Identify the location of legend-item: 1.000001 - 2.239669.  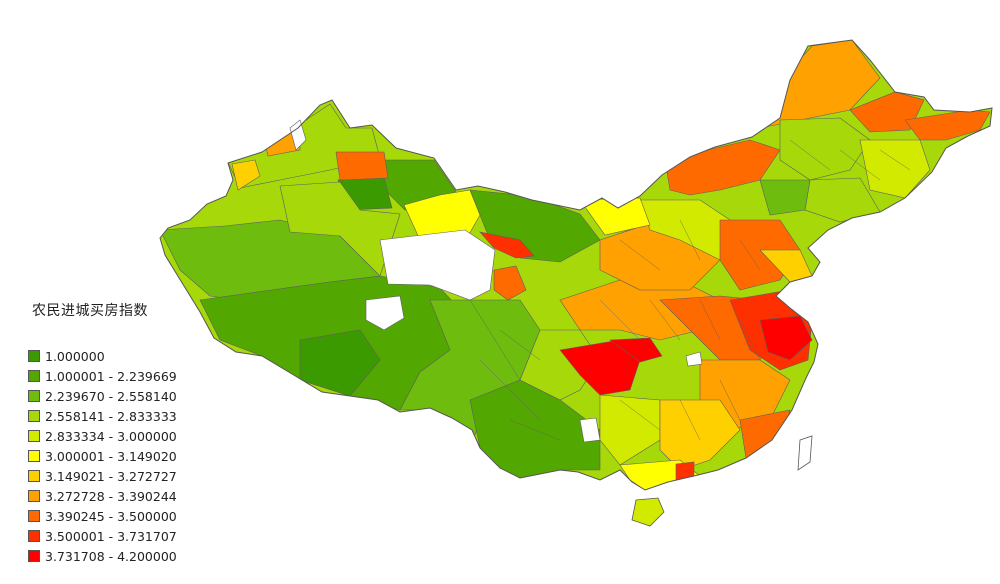
(108, 376).